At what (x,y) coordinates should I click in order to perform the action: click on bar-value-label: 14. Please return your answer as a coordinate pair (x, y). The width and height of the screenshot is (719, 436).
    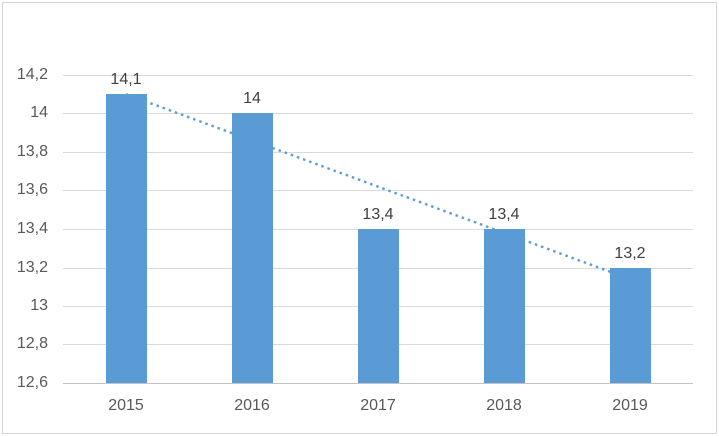
    Looking at the image, I should click on (252, 98).